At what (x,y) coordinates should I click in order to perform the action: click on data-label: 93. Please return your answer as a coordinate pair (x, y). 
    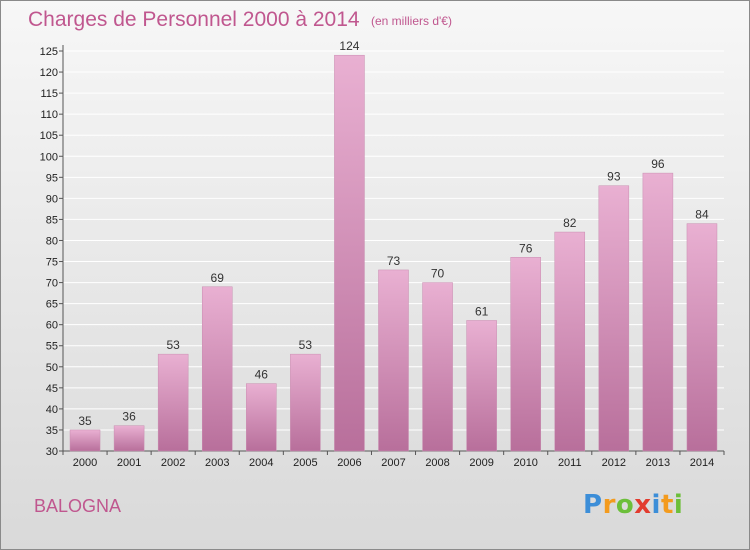
    Looking at the image, I should click on (614, 177).